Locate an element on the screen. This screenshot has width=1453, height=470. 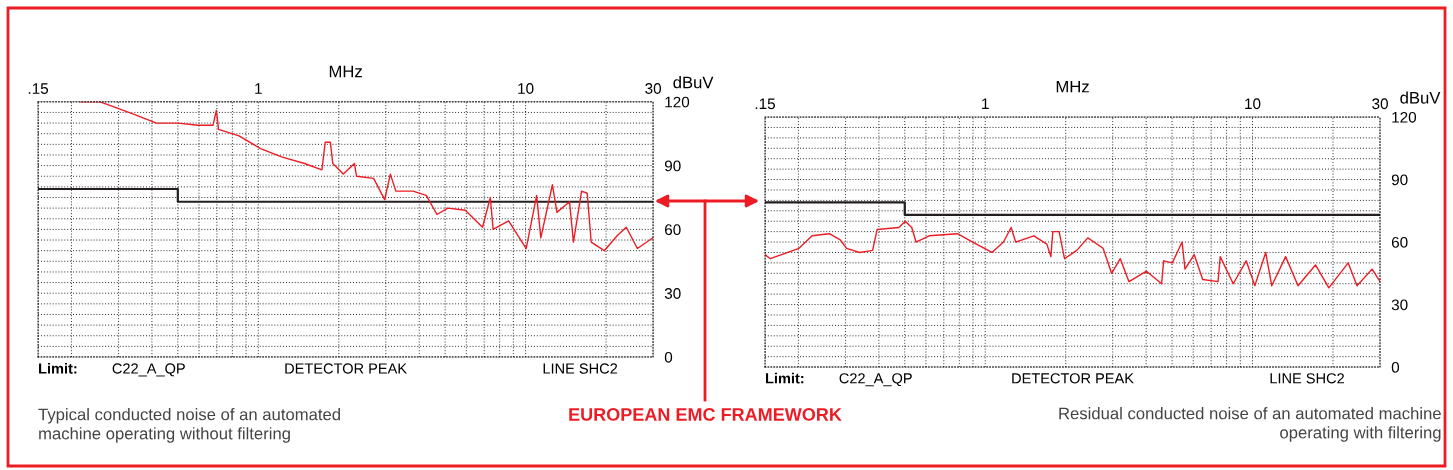
text: Residual conducted noise of an automated machine operating with filtering is located at coordinates (1250, 424).